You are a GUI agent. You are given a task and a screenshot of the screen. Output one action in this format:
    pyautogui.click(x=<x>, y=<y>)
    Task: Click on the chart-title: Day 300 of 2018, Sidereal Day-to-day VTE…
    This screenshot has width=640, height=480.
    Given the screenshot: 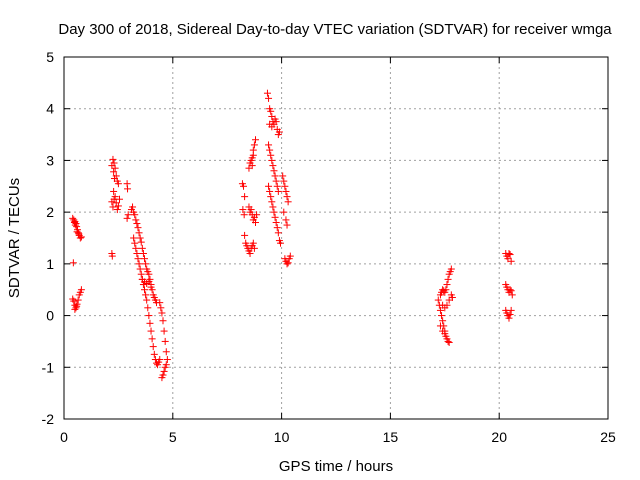 What is the action you would take?
    pyautogui.click(x=335, y=29)
    